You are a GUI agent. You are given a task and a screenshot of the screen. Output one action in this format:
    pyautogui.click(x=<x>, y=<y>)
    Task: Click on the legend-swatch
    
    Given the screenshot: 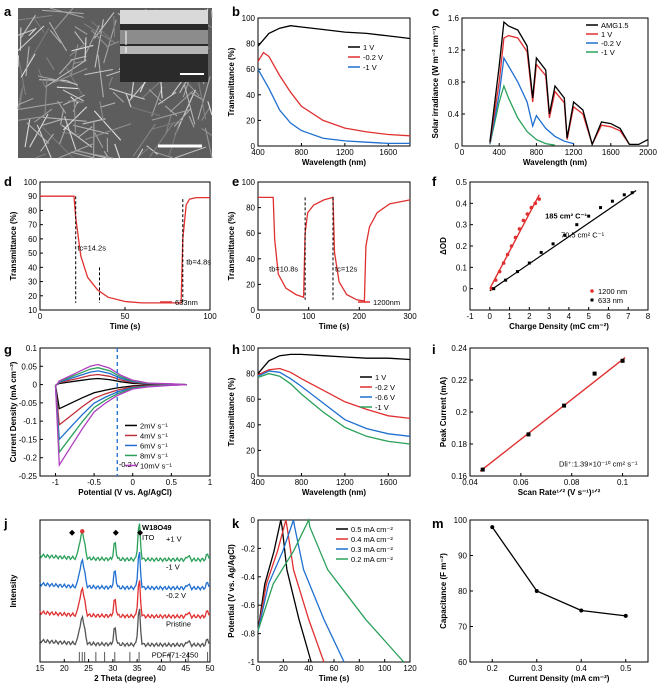 What is the action you would take?
    pyautogui.click(x=592, y=291)
    